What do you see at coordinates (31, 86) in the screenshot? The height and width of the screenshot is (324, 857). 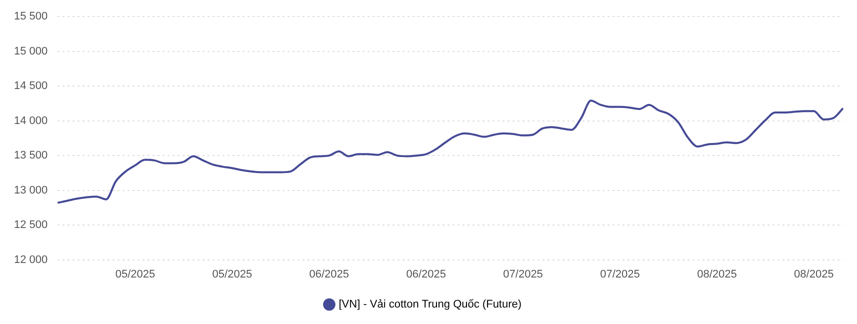 I see `y-tick-label: 14 500` at bounding box center [31, 86].